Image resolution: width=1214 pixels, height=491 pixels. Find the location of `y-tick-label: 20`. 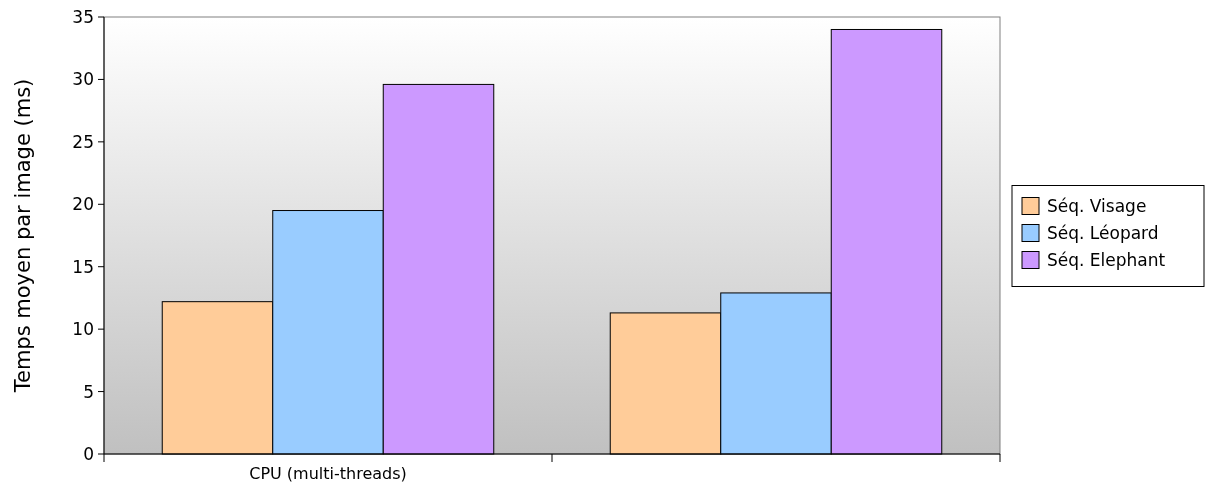

y-tick-label: 20 is located at coordinates (83, 204).